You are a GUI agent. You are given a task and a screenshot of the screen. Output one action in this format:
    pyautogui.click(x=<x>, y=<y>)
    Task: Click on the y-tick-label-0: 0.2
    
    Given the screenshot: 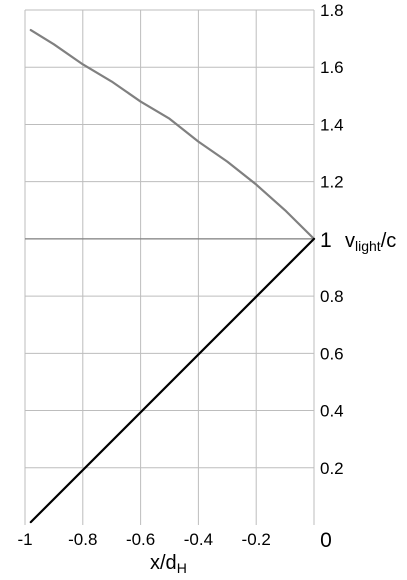 What is the action you would take?
    pyautogui.click(x=332, y=468)
    